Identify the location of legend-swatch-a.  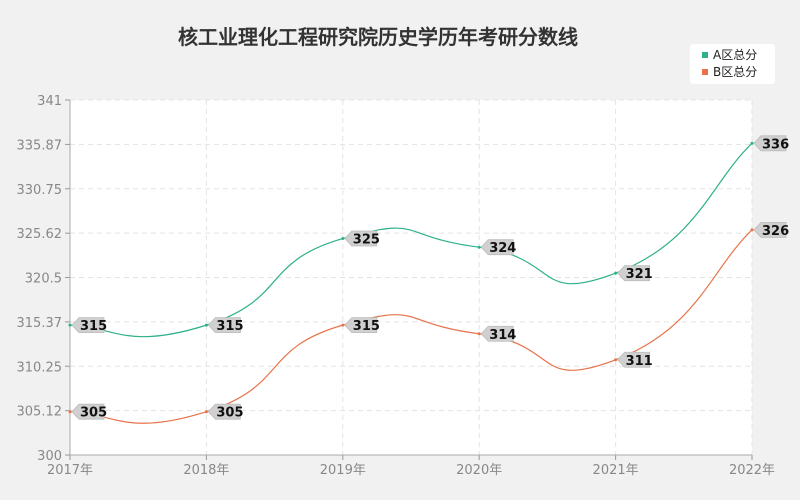
(705, 55).